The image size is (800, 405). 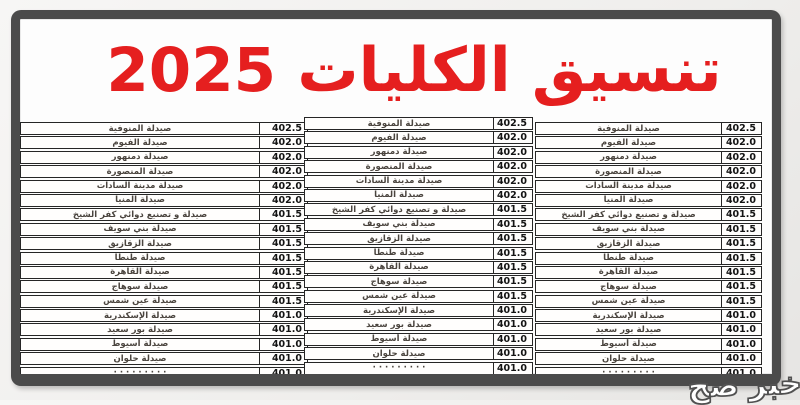 What do you see at coordinates (628, 186) in the screenshot?
I see `college-name: صيدلة مدينة السادات` at bounding box center [628, 186].